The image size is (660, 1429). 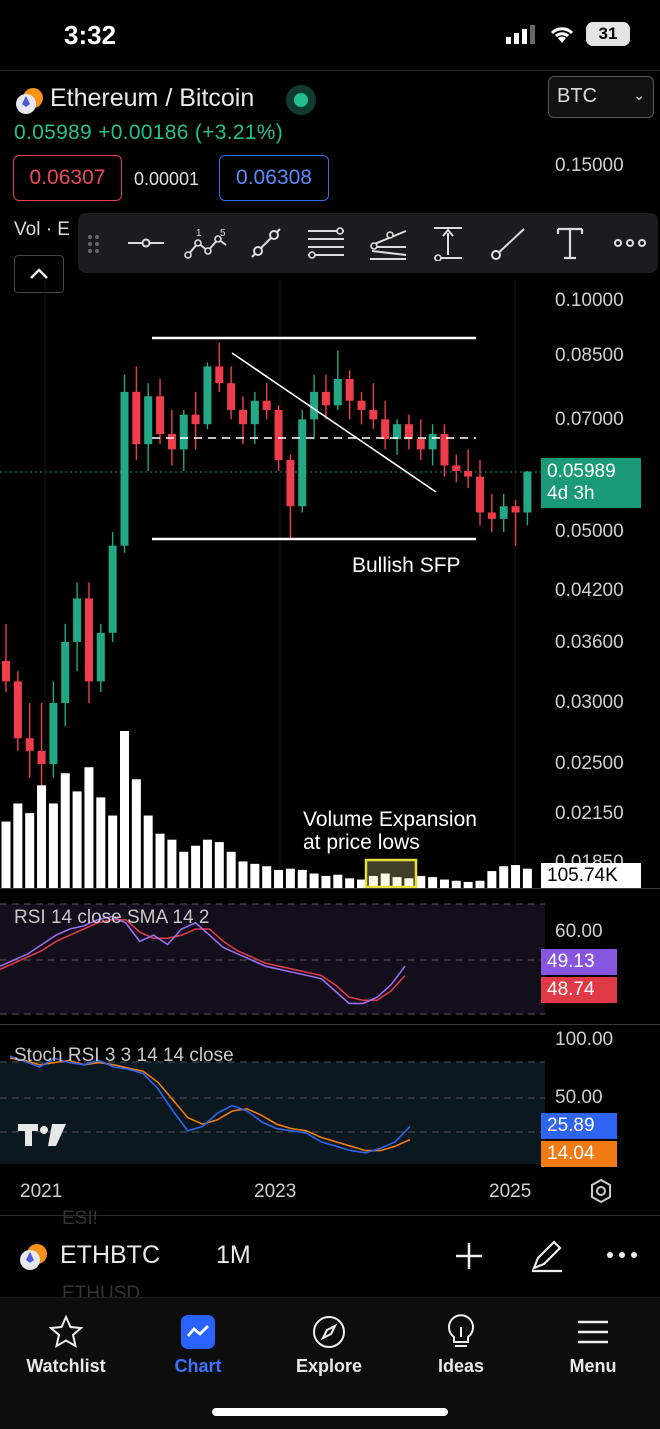 What do you see at coordinates (330, 1256) in the screenshot?
I see `symbol-bar` at bounding box center [330, 1256].